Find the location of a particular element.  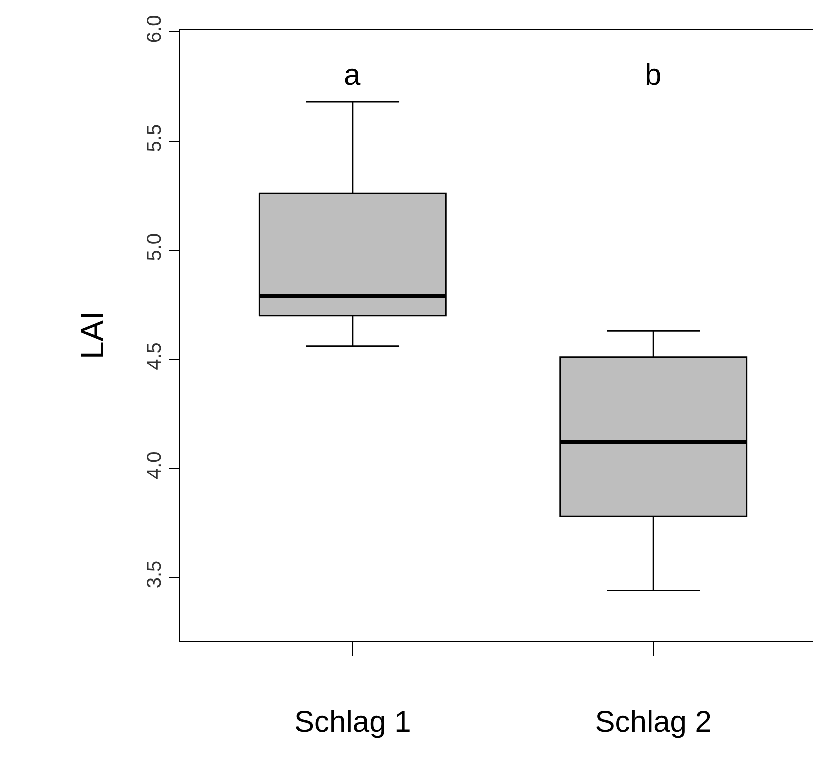

x-tick-label: Schlag 2 is located at coordinates (653, 722).